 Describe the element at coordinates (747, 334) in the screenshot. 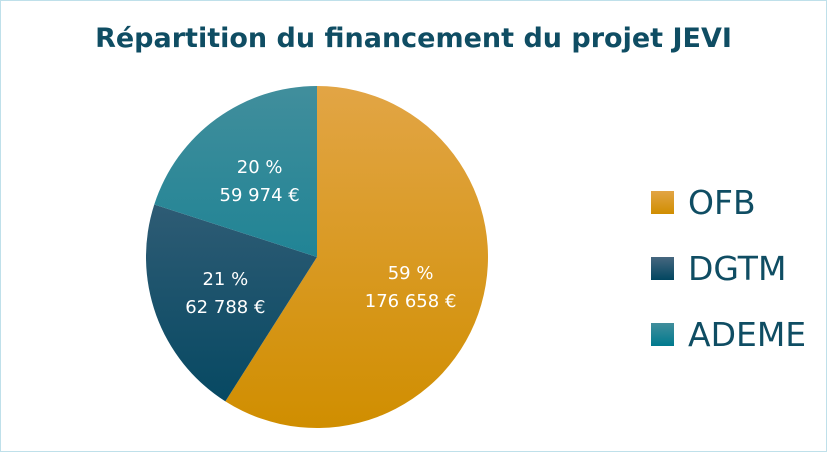

I see `legend-label-ademe: ADEME` at that location.